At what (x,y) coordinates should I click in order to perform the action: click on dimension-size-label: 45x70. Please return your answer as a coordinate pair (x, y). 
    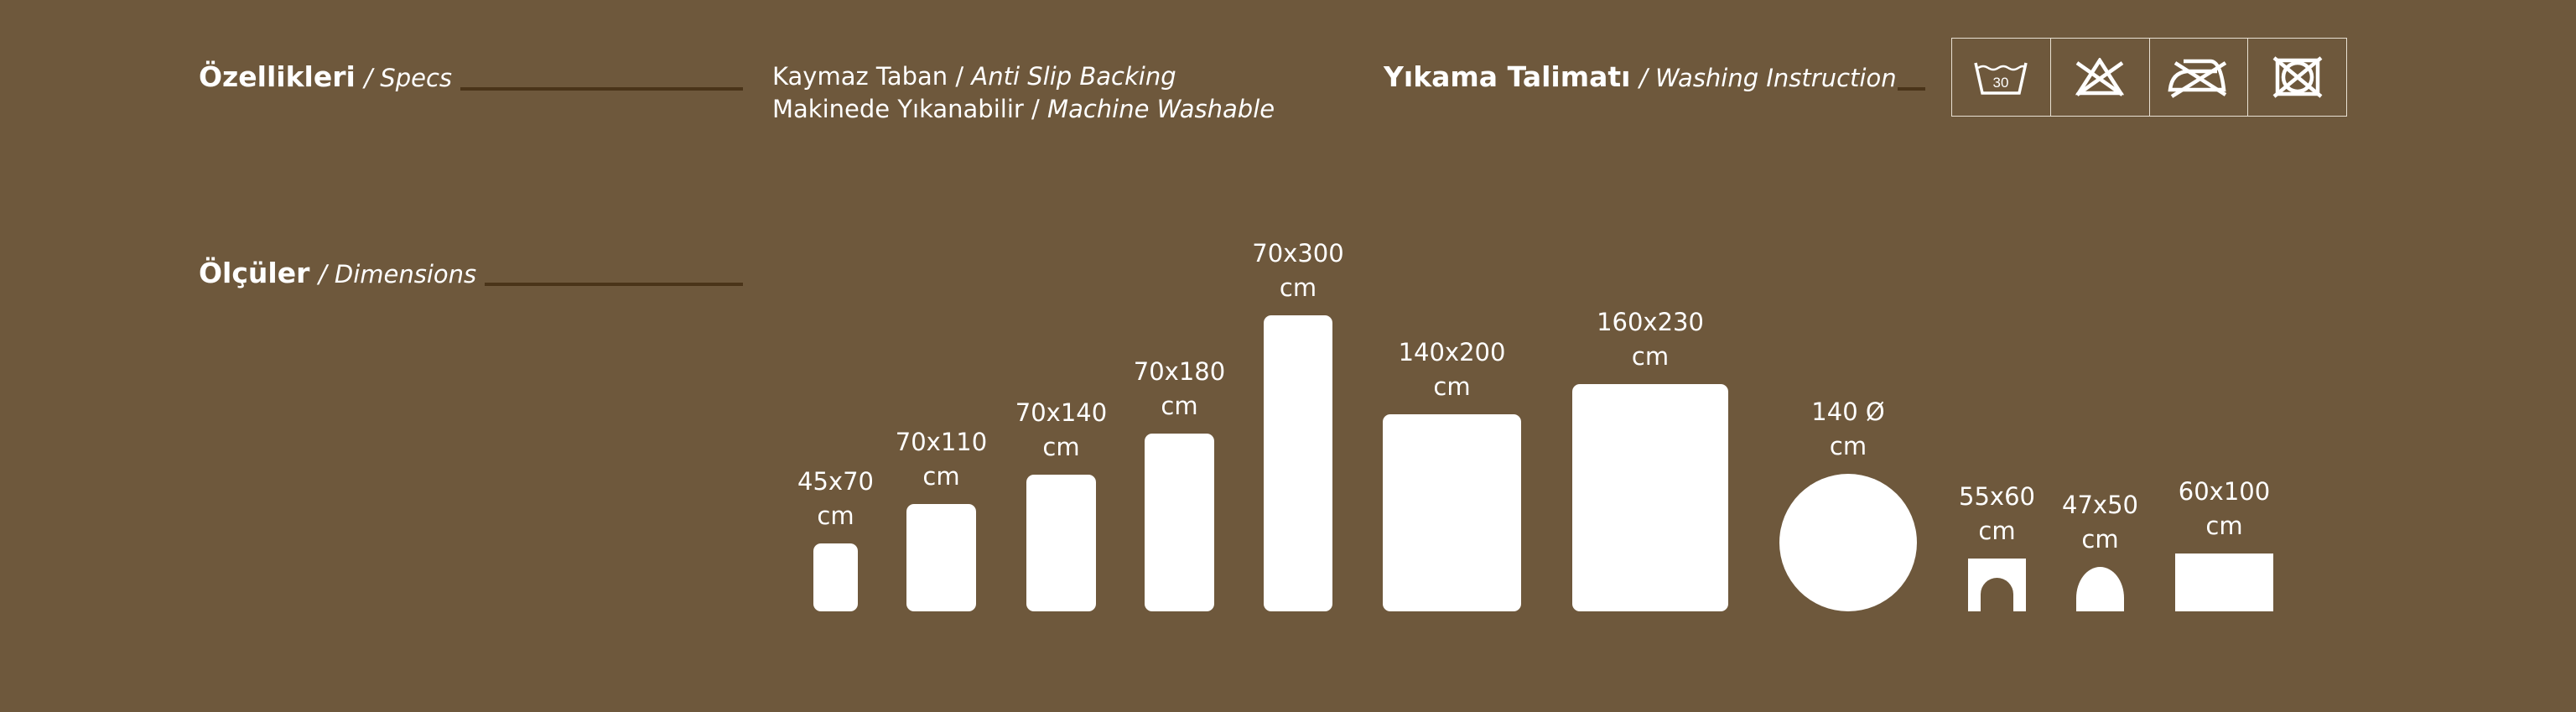
    Looking at the image, I should click on (835, 481).